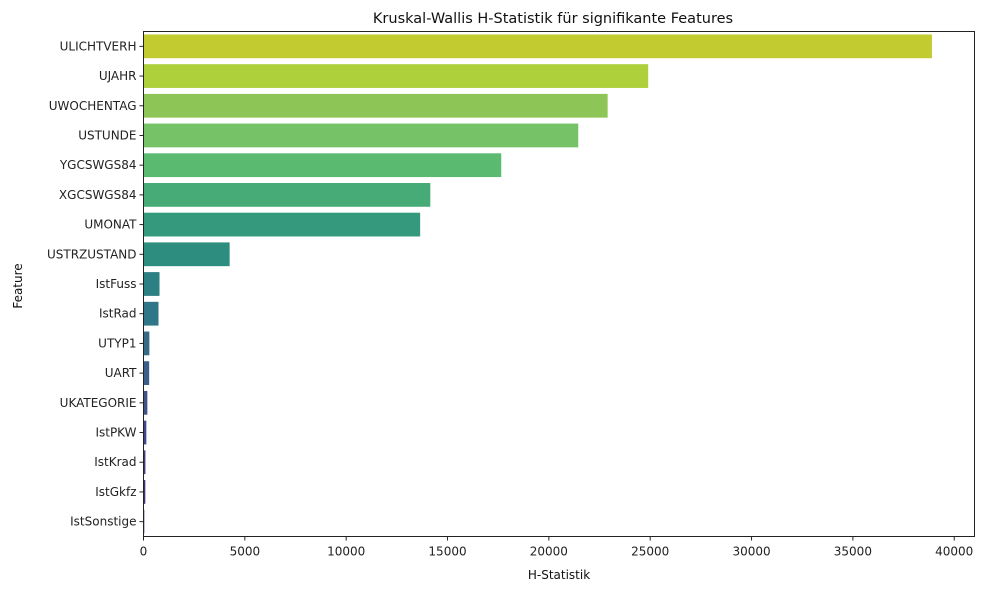 The image size is (988, 590). I want to click on y-tick-label: YGCSWGS84, so click(98, 165).